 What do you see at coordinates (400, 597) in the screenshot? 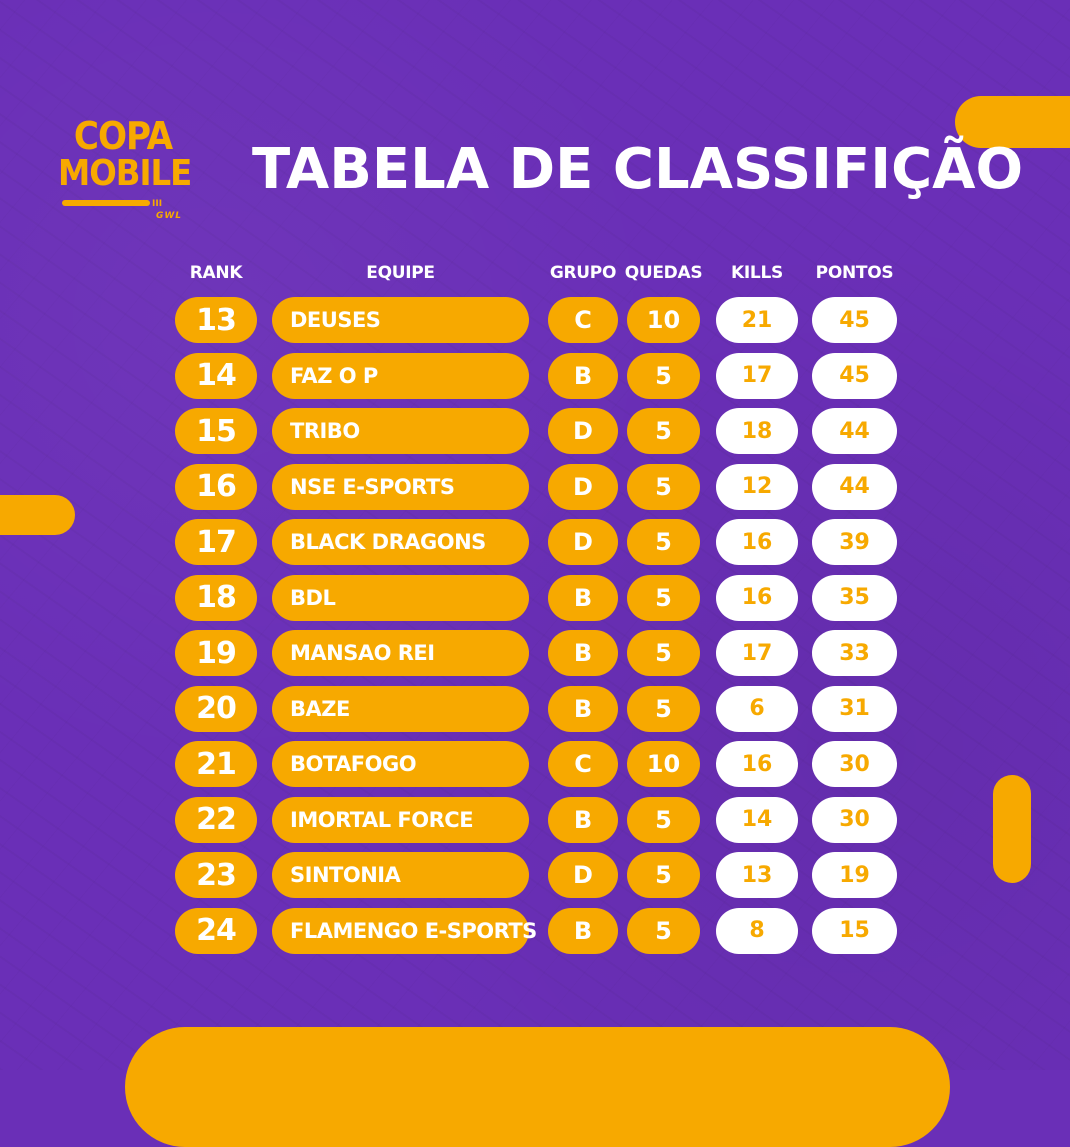
I see `team-name-cell: BDL` at bounding box center [400, 597].